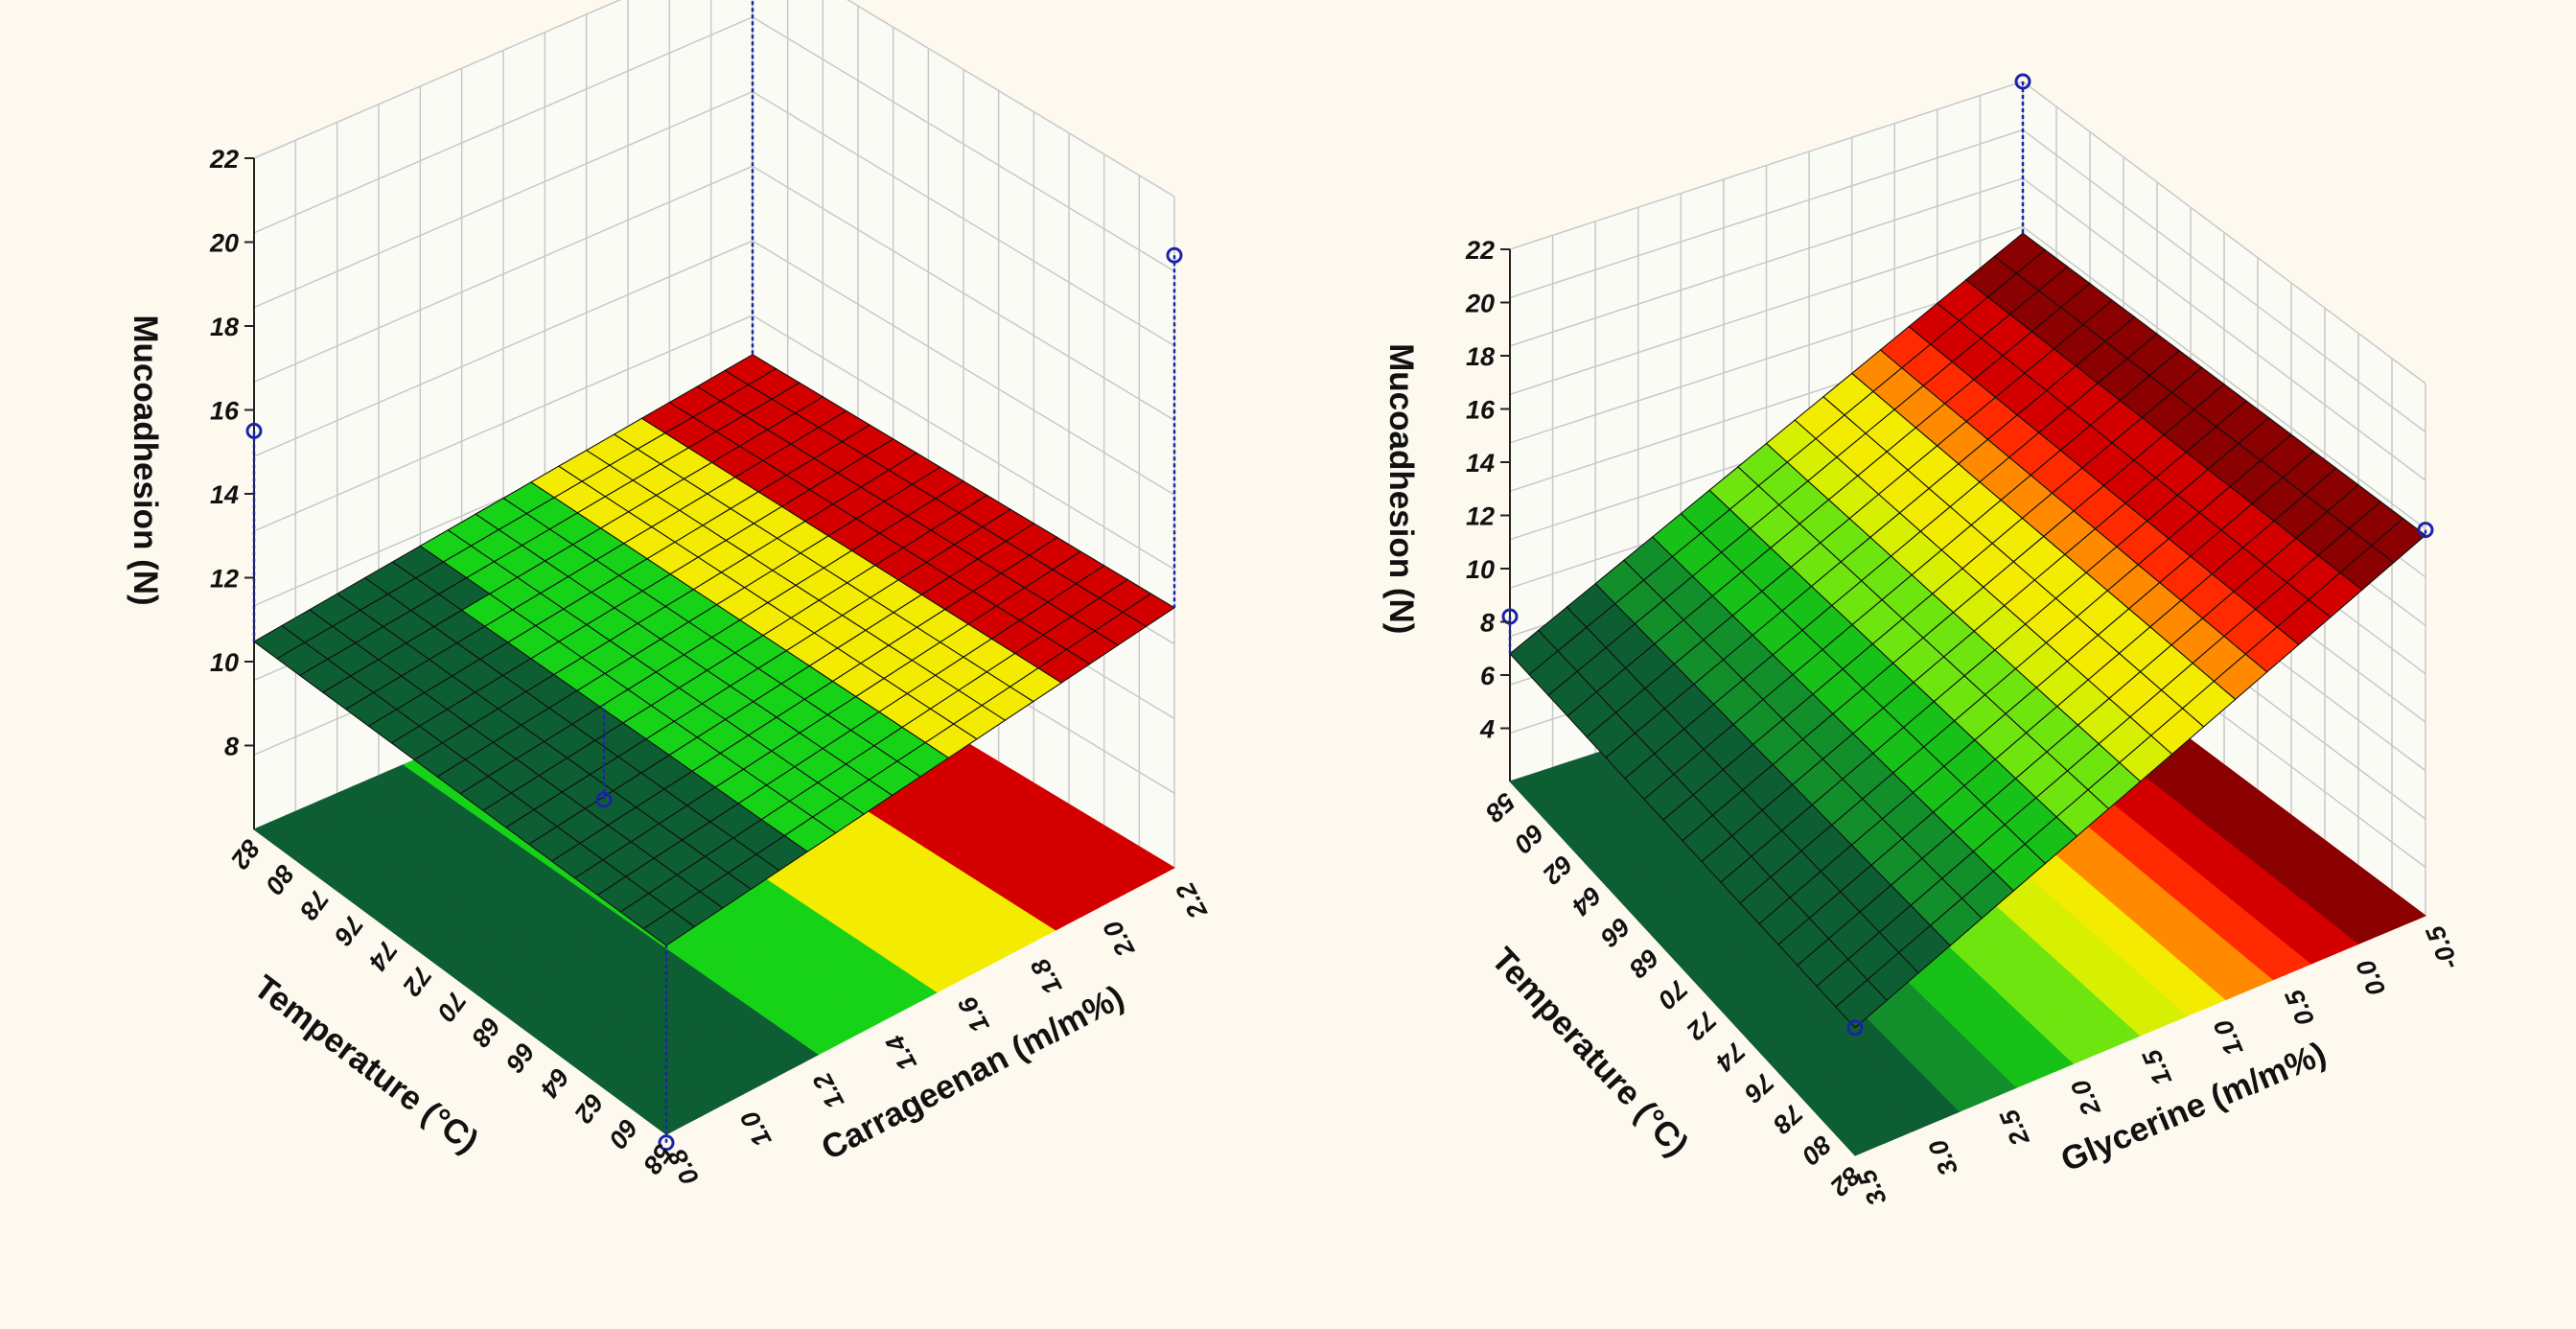 The height and width of the screenshot is (1329, 2576). Describe the element at coordinates (232, 453) in the screenshot. I see `z-axis-ticks: 8 10 12 14 16 18 20 22` at that location.